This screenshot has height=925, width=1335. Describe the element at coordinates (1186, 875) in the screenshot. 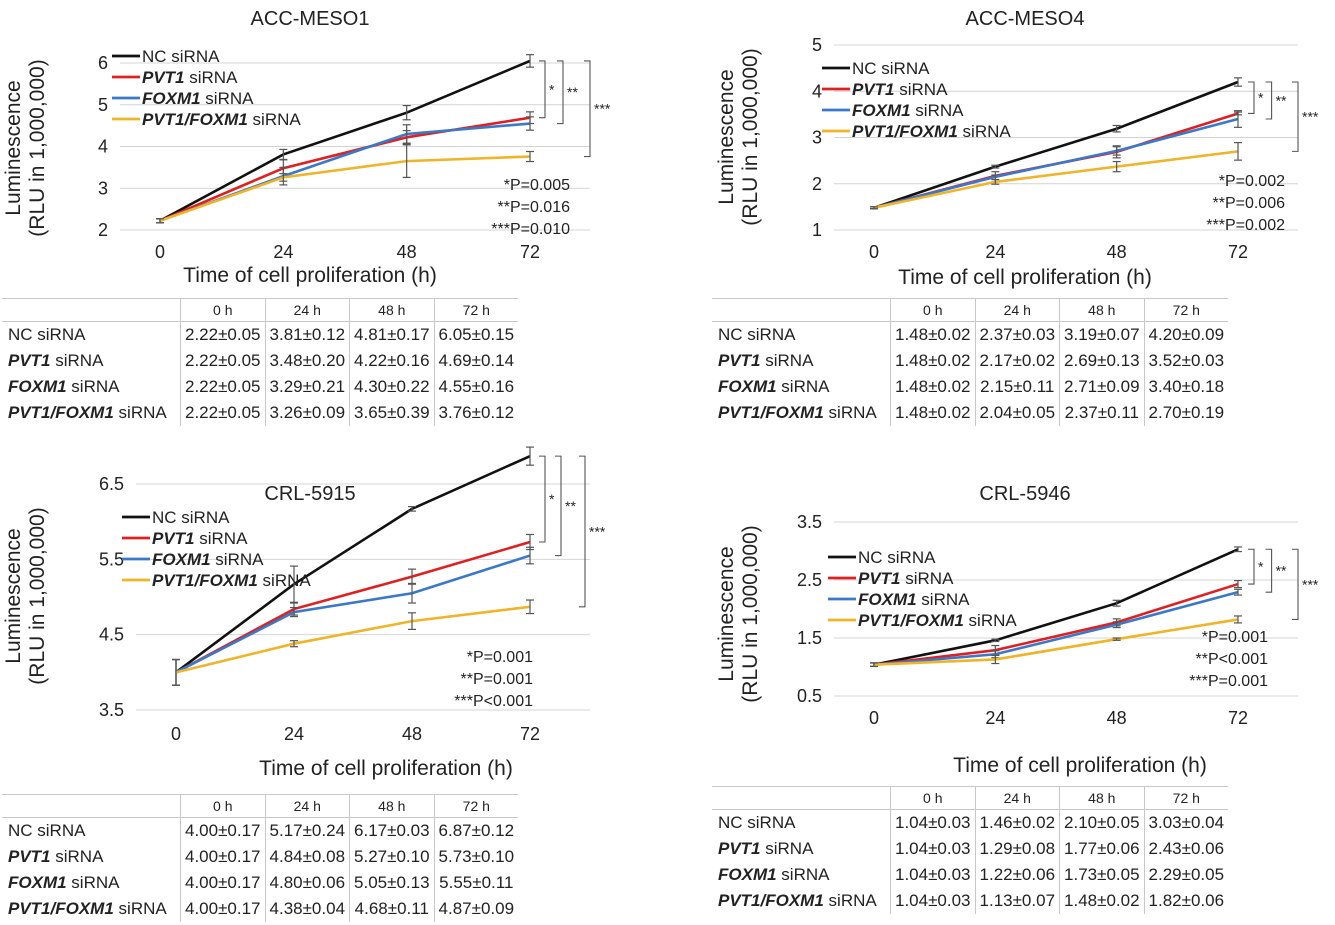

I see `table-cell: 2.29±0.05` at that location.